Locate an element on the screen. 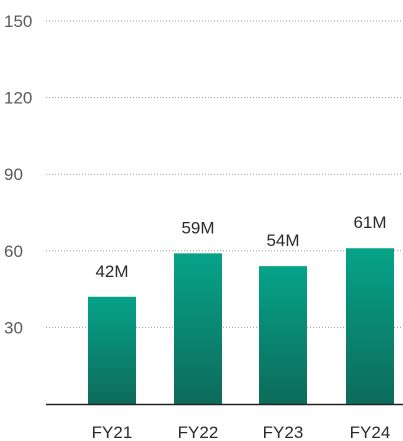 This screenshot has height=441, width=403. y-tick-label: 30 is located at coordinates (13, 327).